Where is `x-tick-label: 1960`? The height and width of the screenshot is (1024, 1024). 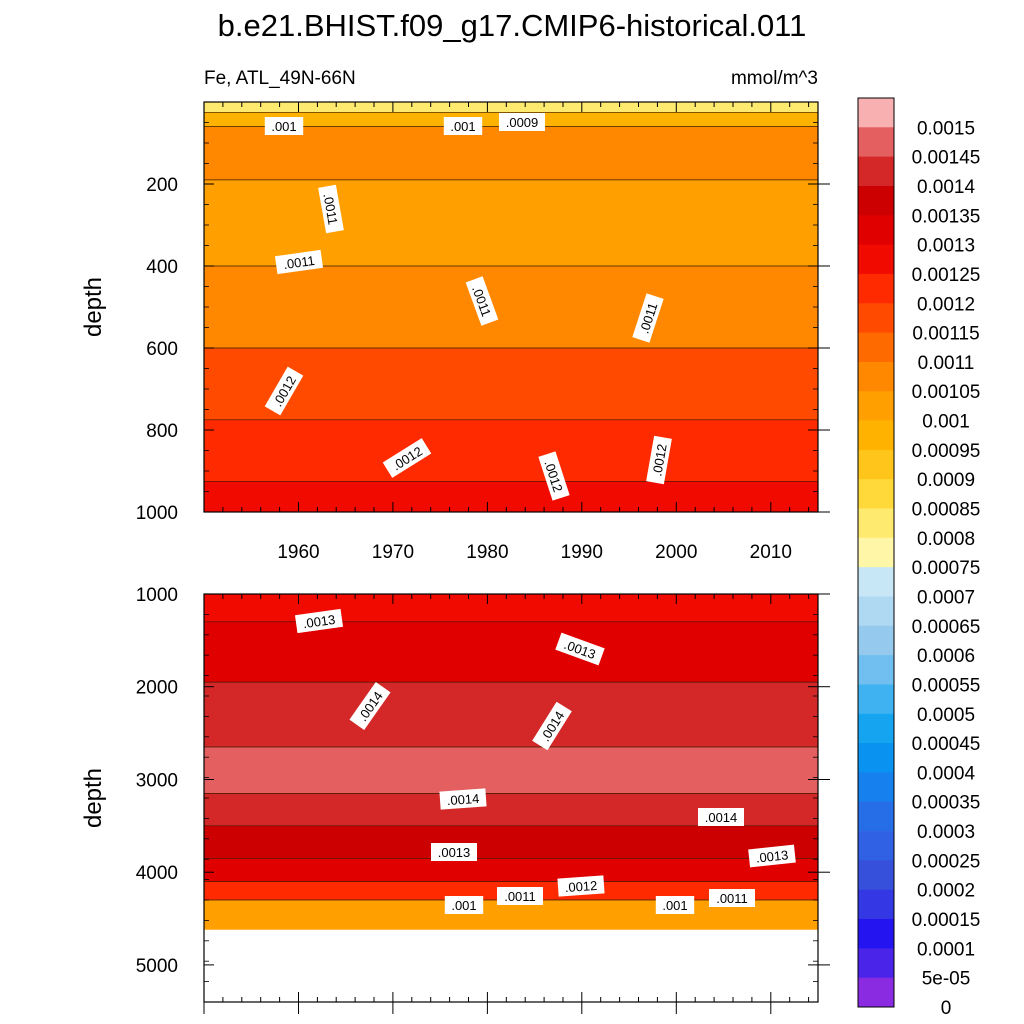 x-tick-label: 1960 is located at coordinates (298, 552).